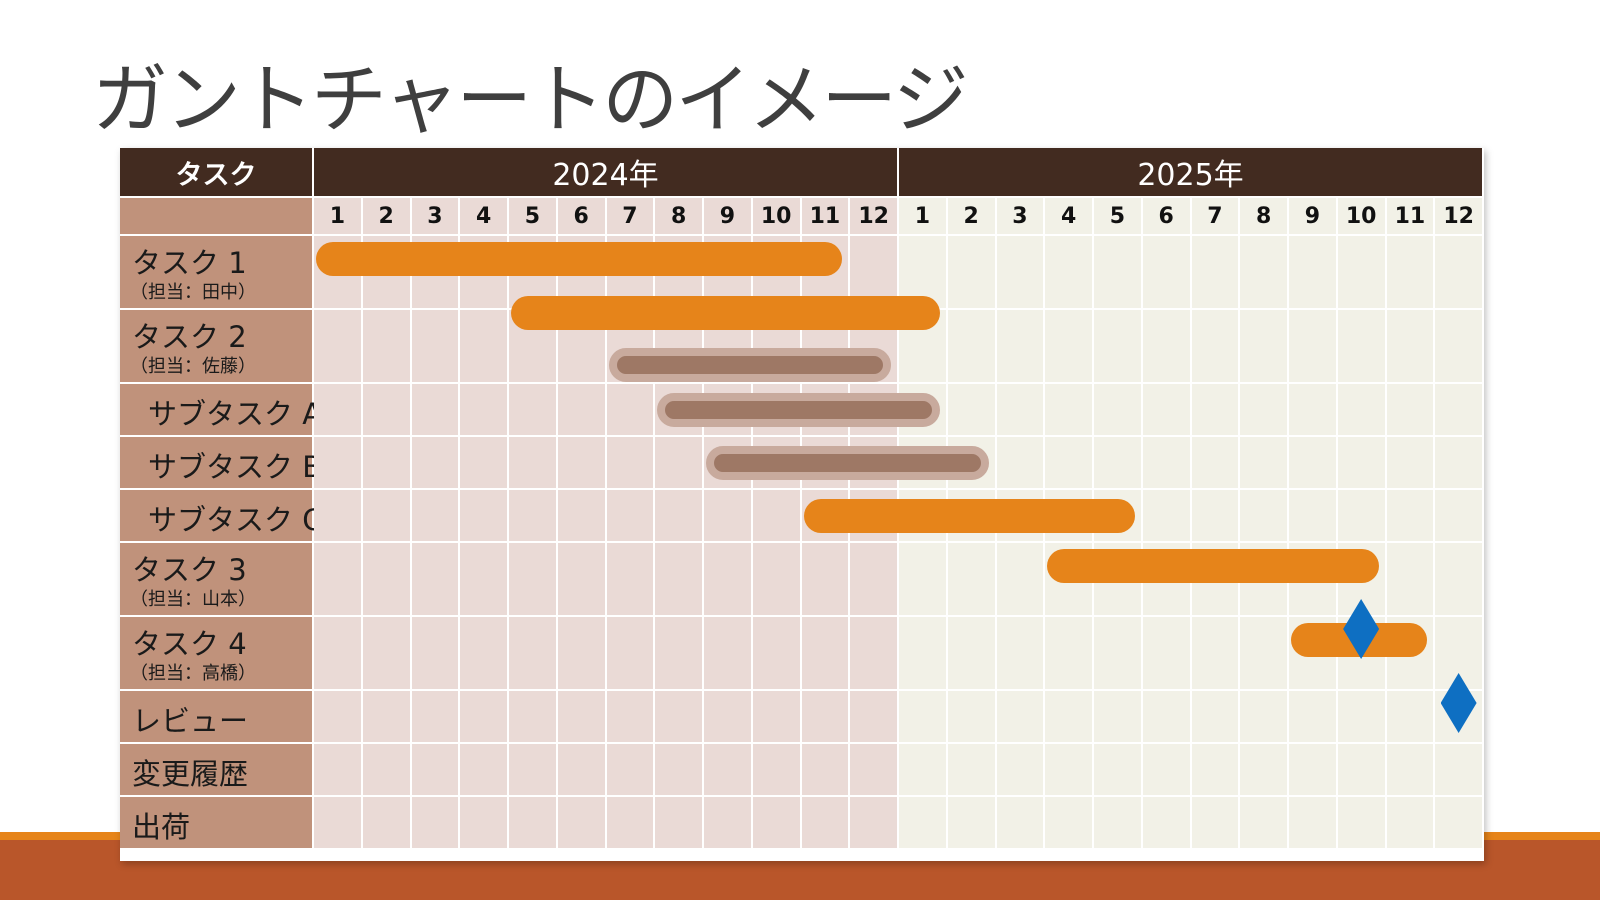 This screenshot has height=900, width=1600. What do you see at coordinates (1068, 216) in the screenshot?
I see `month-header: 4` at bounding box center [1068, 216].